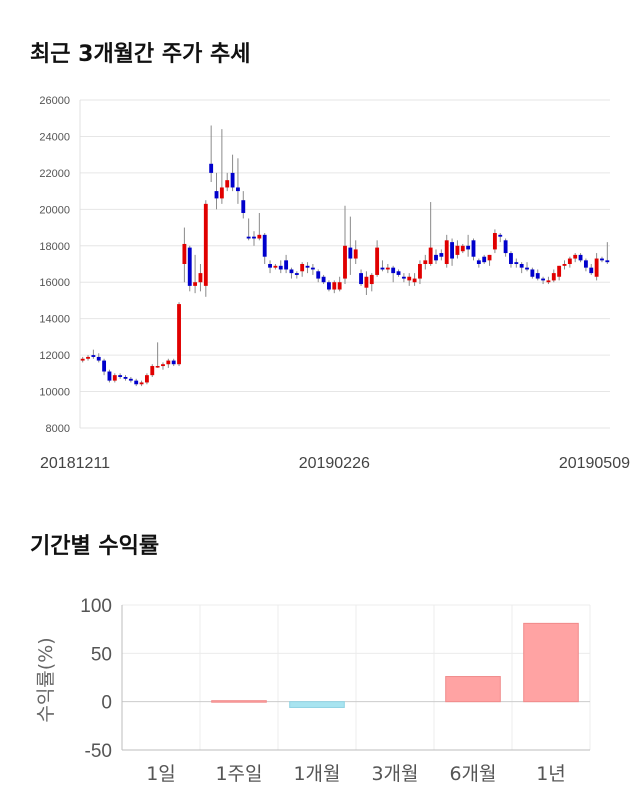 The width and height of the screenshot is (640, 810). I want to click on bar-y-tick-label: -50, so click(98, 751).